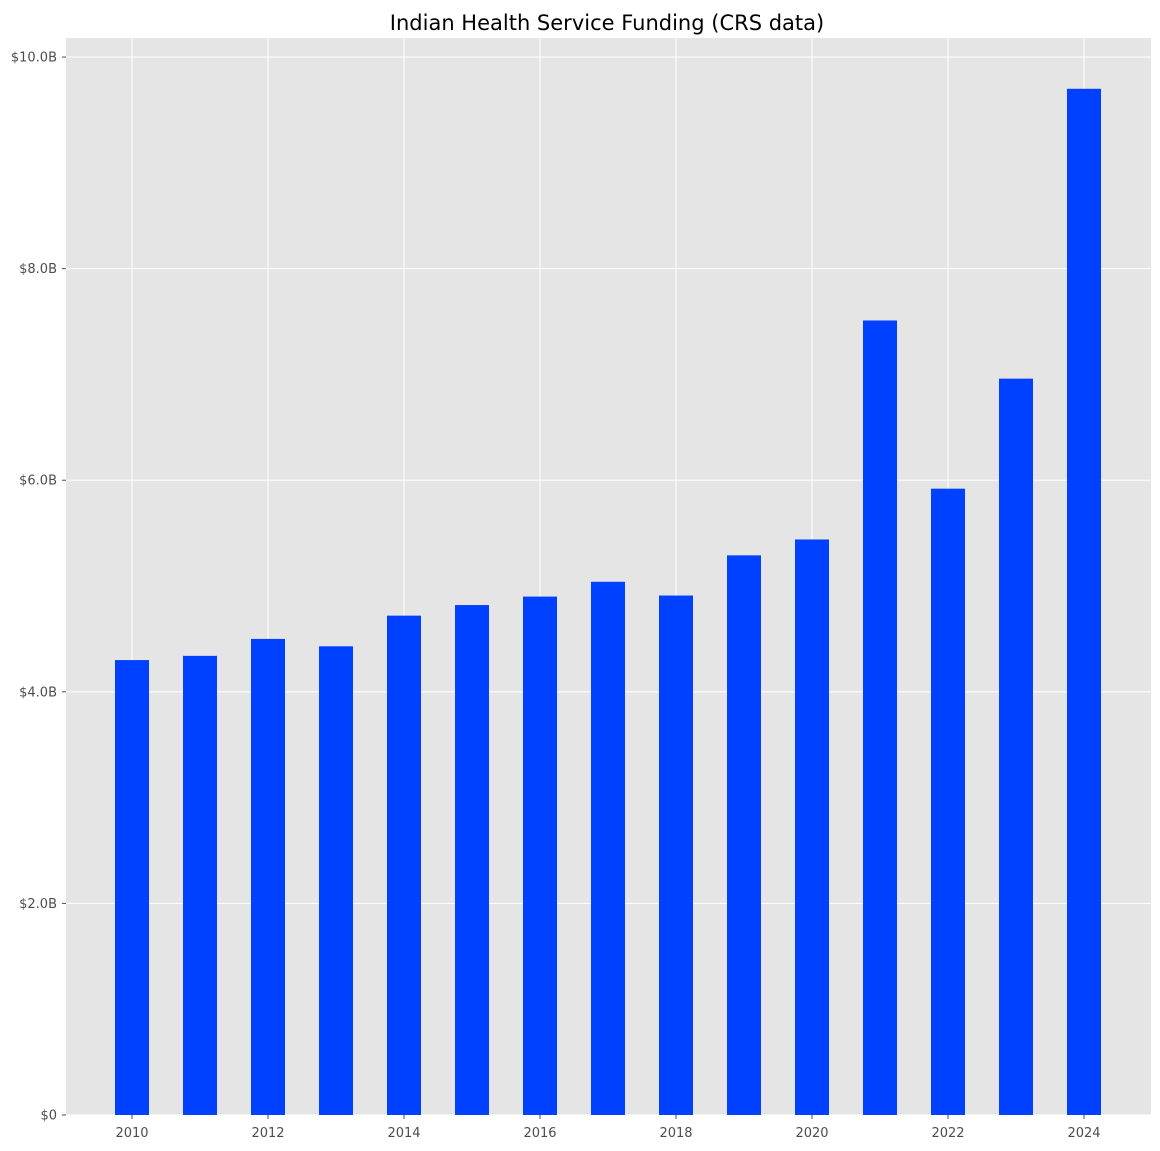 The height and width of the screenshot is (1151, 1160). What do you see at coordinates (38, 692) in the screenshot?
I see `y-tick-label: $4.0B` at bounding box center [38, 692].